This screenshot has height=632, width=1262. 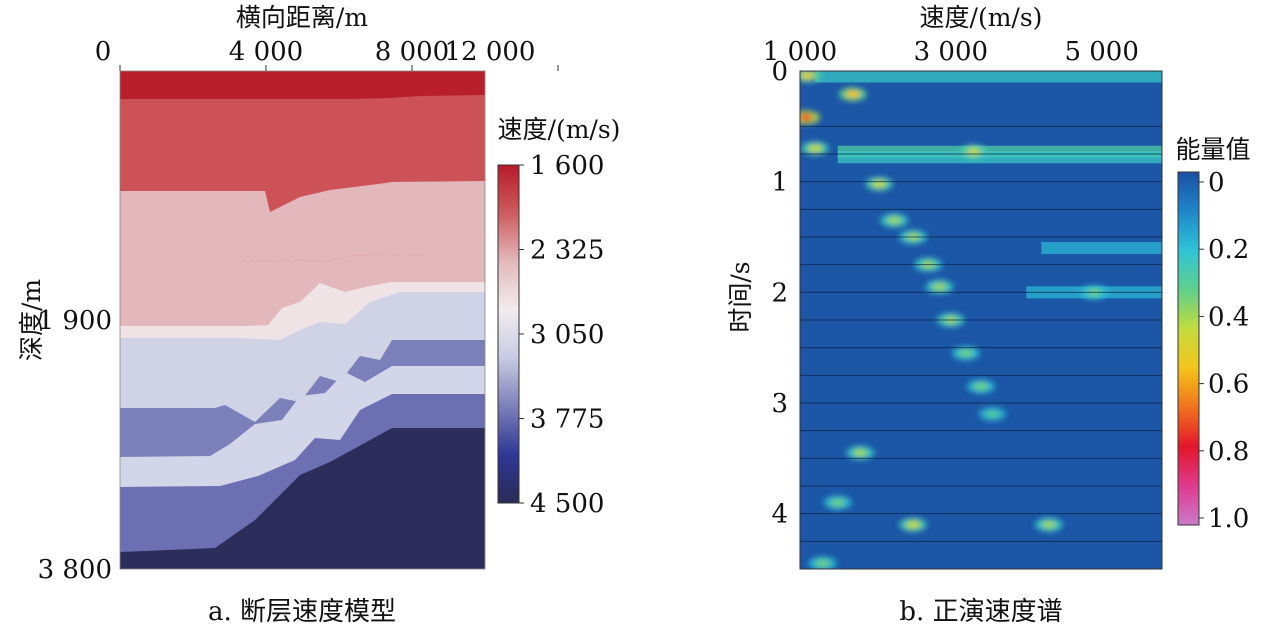 What do you see at coordinates (1224, 351) in the screenshot?
I see `colorbar-b-ticks: 0 0.2 0.4 0.6 0.8 1.0` at bounding box center [1224, 351].